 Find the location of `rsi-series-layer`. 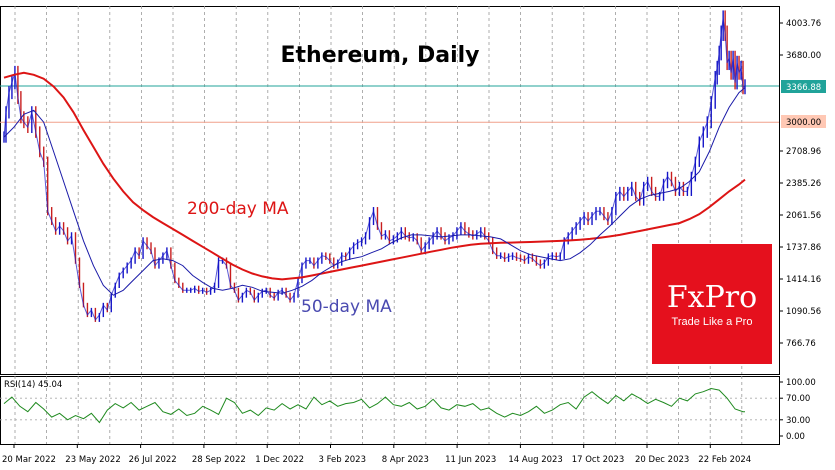

rsi-series-layer is located at coordinates (374, 405).